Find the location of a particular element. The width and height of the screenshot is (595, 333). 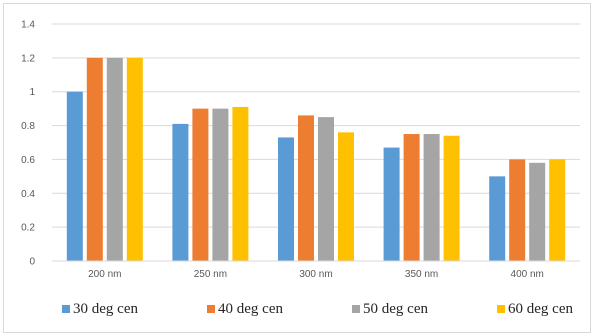

y-tick-label: 0.8 is located at coordinates (28, 126).